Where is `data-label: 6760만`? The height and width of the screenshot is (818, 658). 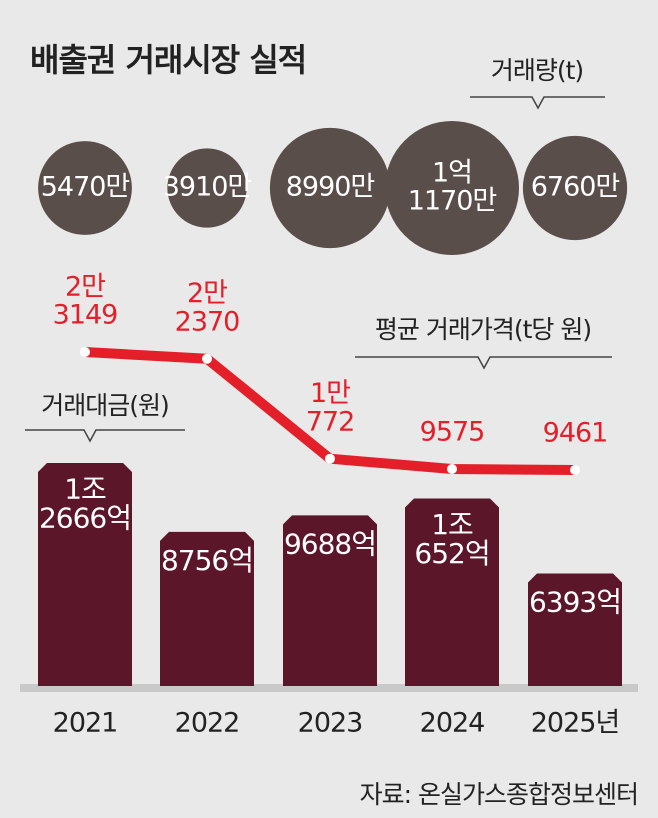 data-label: 6760만 is located at coordinates (575, 187).